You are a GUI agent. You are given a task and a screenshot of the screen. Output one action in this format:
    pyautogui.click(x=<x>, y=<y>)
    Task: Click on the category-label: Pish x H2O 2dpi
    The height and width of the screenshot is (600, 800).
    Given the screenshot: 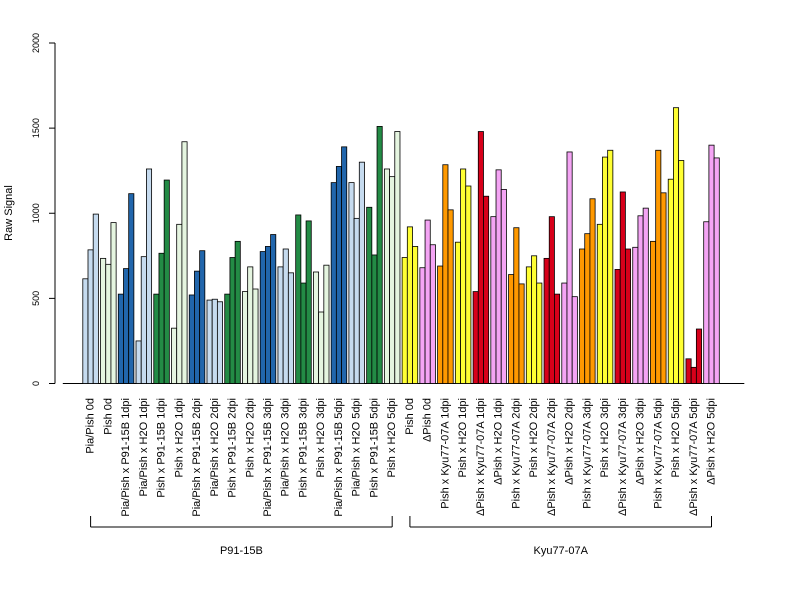 What is the action you would take?
    pyautogui.click(x=250, y=437)
    